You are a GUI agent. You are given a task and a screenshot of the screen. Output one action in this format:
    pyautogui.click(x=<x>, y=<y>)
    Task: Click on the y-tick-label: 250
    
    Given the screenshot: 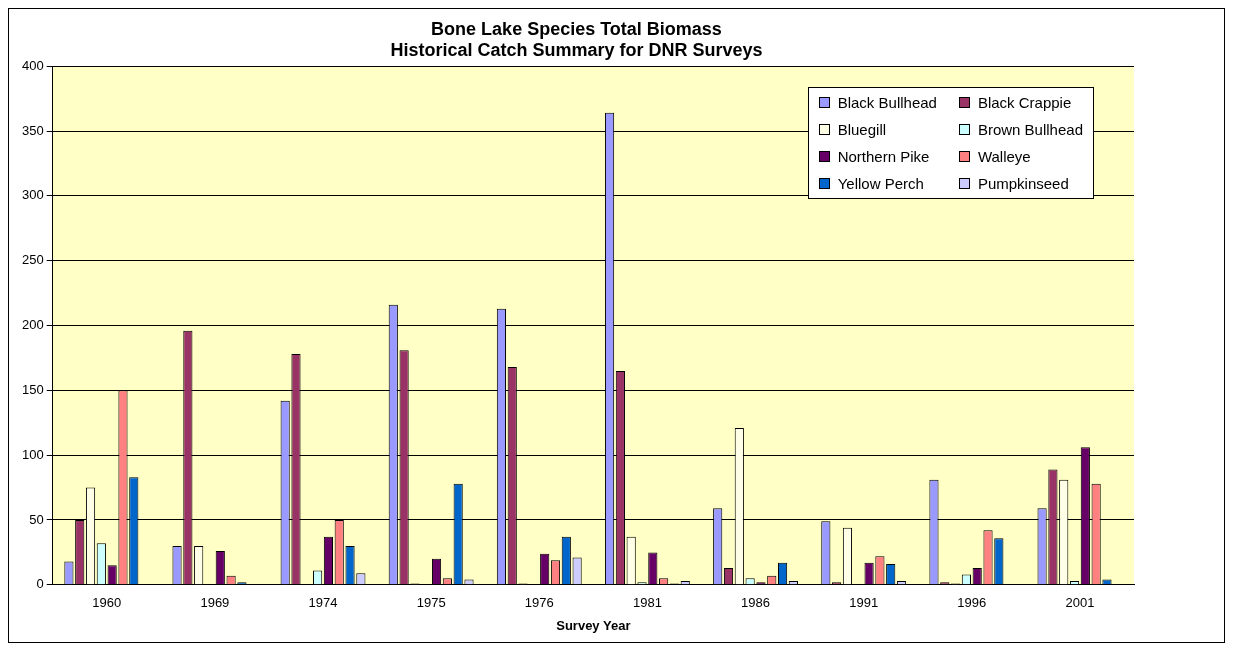 What is the action you would take?
    pyautogui.click(x=32, y=260)
    